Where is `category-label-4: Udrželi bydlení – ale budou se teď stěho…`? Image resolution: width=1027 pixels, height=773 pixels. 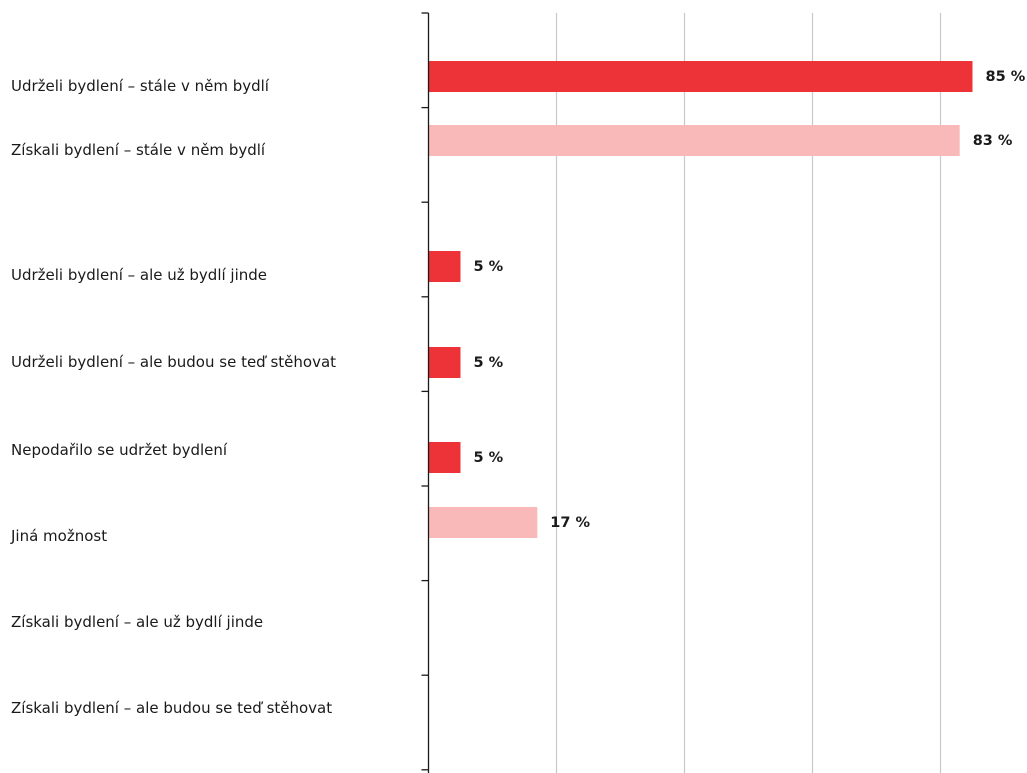
category-label-4: Udrželi bydlení – ale budou se teď stěho… is located at coordinates (173, 362).